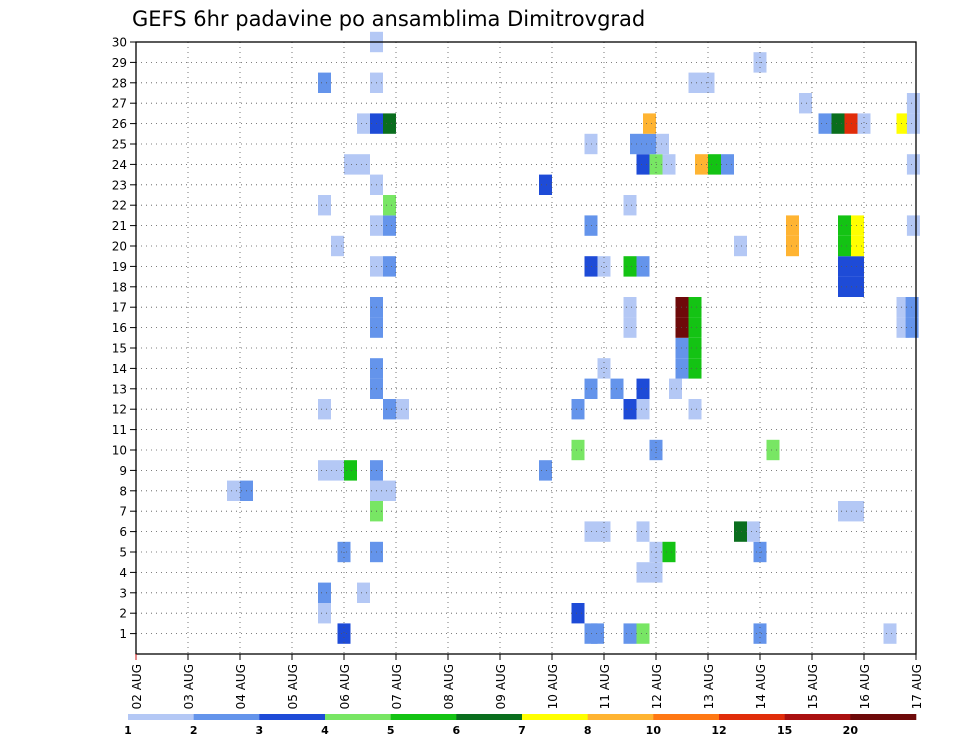 Image resolution: width=960 pixels, height=742 pixels. What do you see at coordinates (241, 686) in the screenshot?
I see `x-tick-label: 04 AUG` at bounding box center [241, 686].